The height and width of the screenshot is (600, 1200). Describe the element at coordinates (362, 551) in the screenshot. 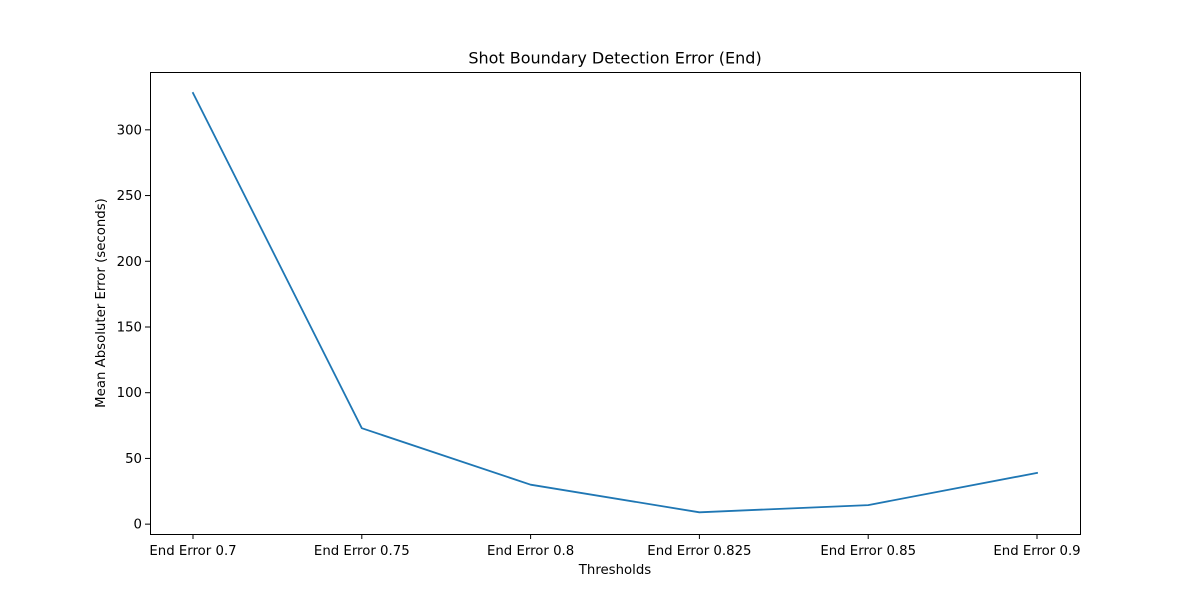

I see `x-tick-label: End Error 0.75` at that location.